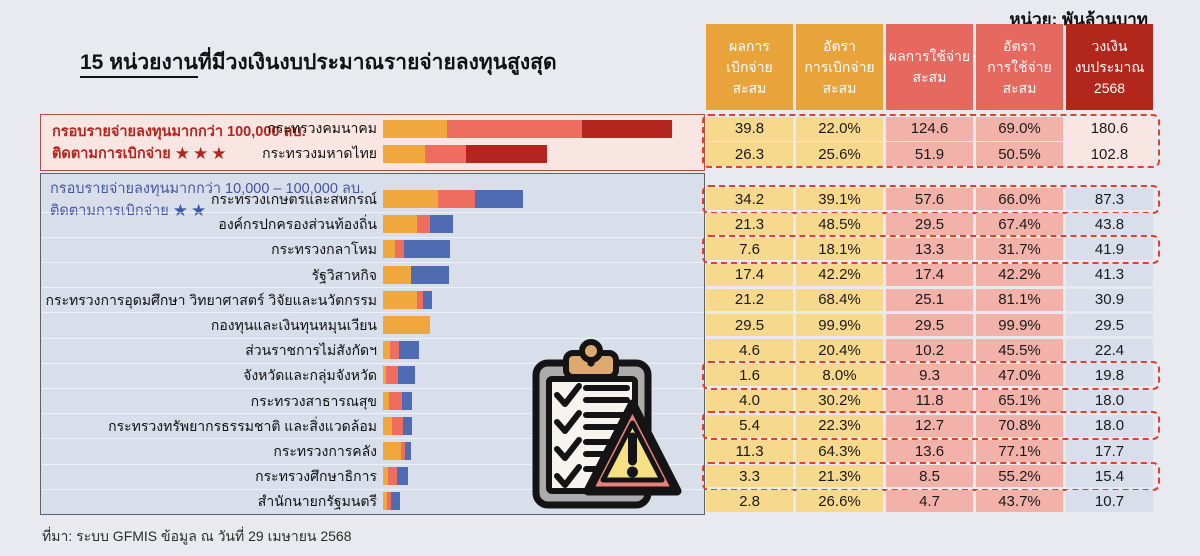 The height and width of the screenshot is (556, 1200). Describe the element at coordinates (1109, 129) in the screenshot. I see `table-cell-budget: 180.6` at that location.